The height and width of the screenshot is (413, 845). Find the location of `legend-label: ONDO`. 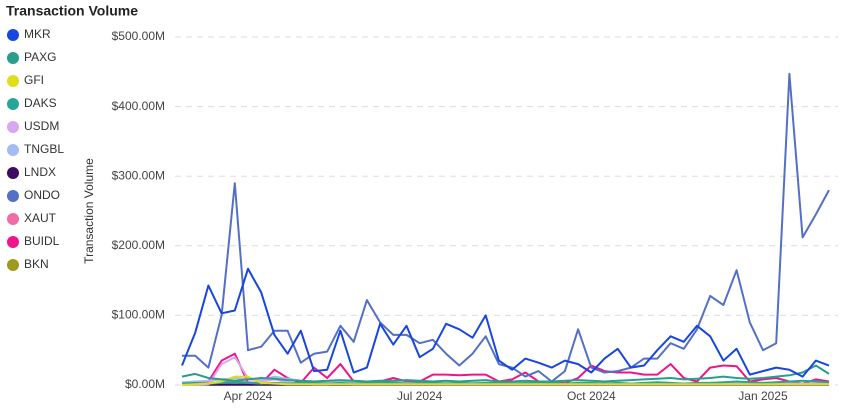

legend-label: ONDO is located at coordinates (42, 195).